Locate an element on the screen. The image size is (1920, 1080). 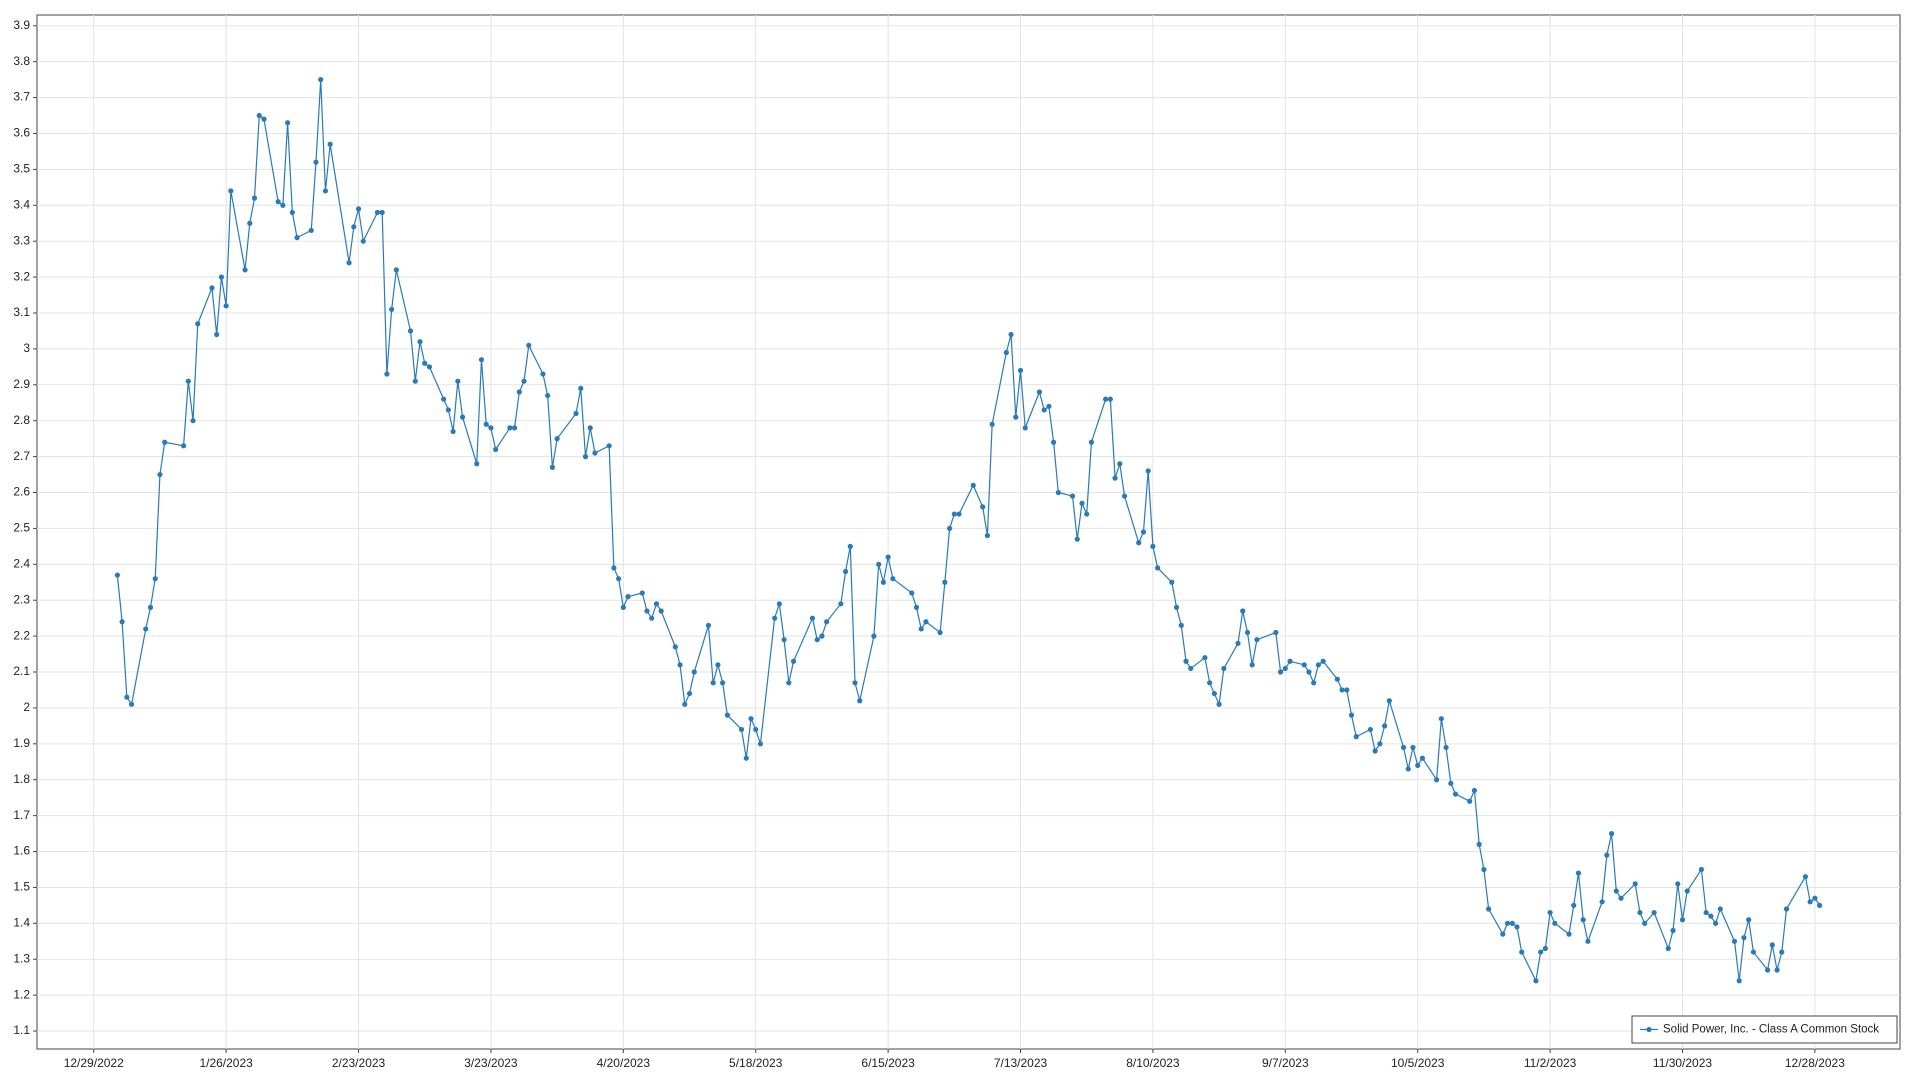
x-tick-label: 11/30/2023 is located at coordinates (1682, 1063).